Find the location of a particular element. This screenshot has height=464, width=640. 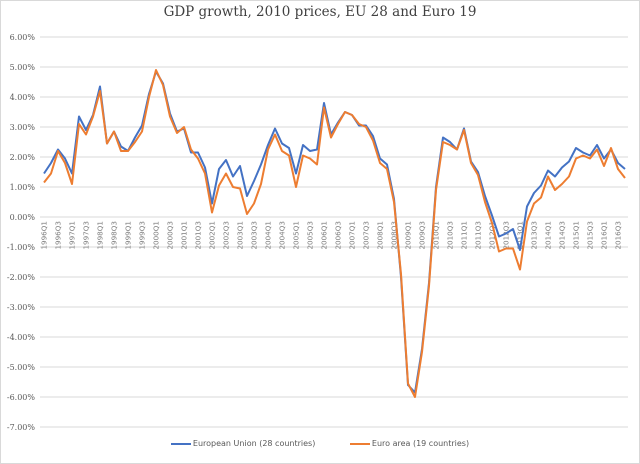

y-tick-label: 4.00% is located at coordinates (23, 97).